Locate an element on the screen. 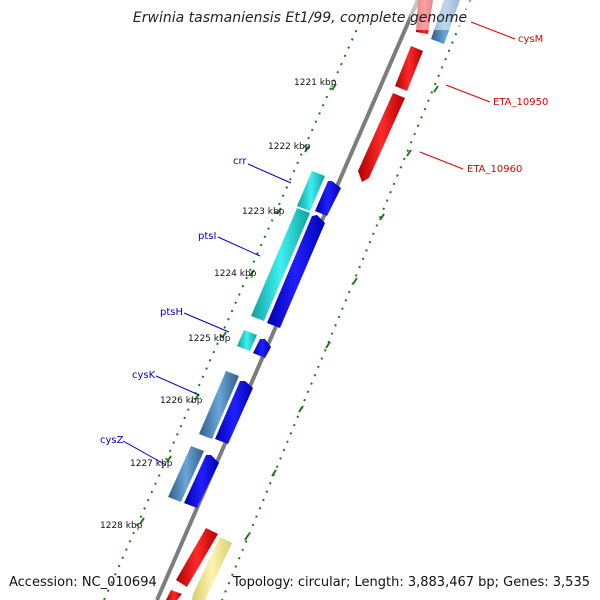  feature-ptsH-gene is located at coordinates (247, 340).